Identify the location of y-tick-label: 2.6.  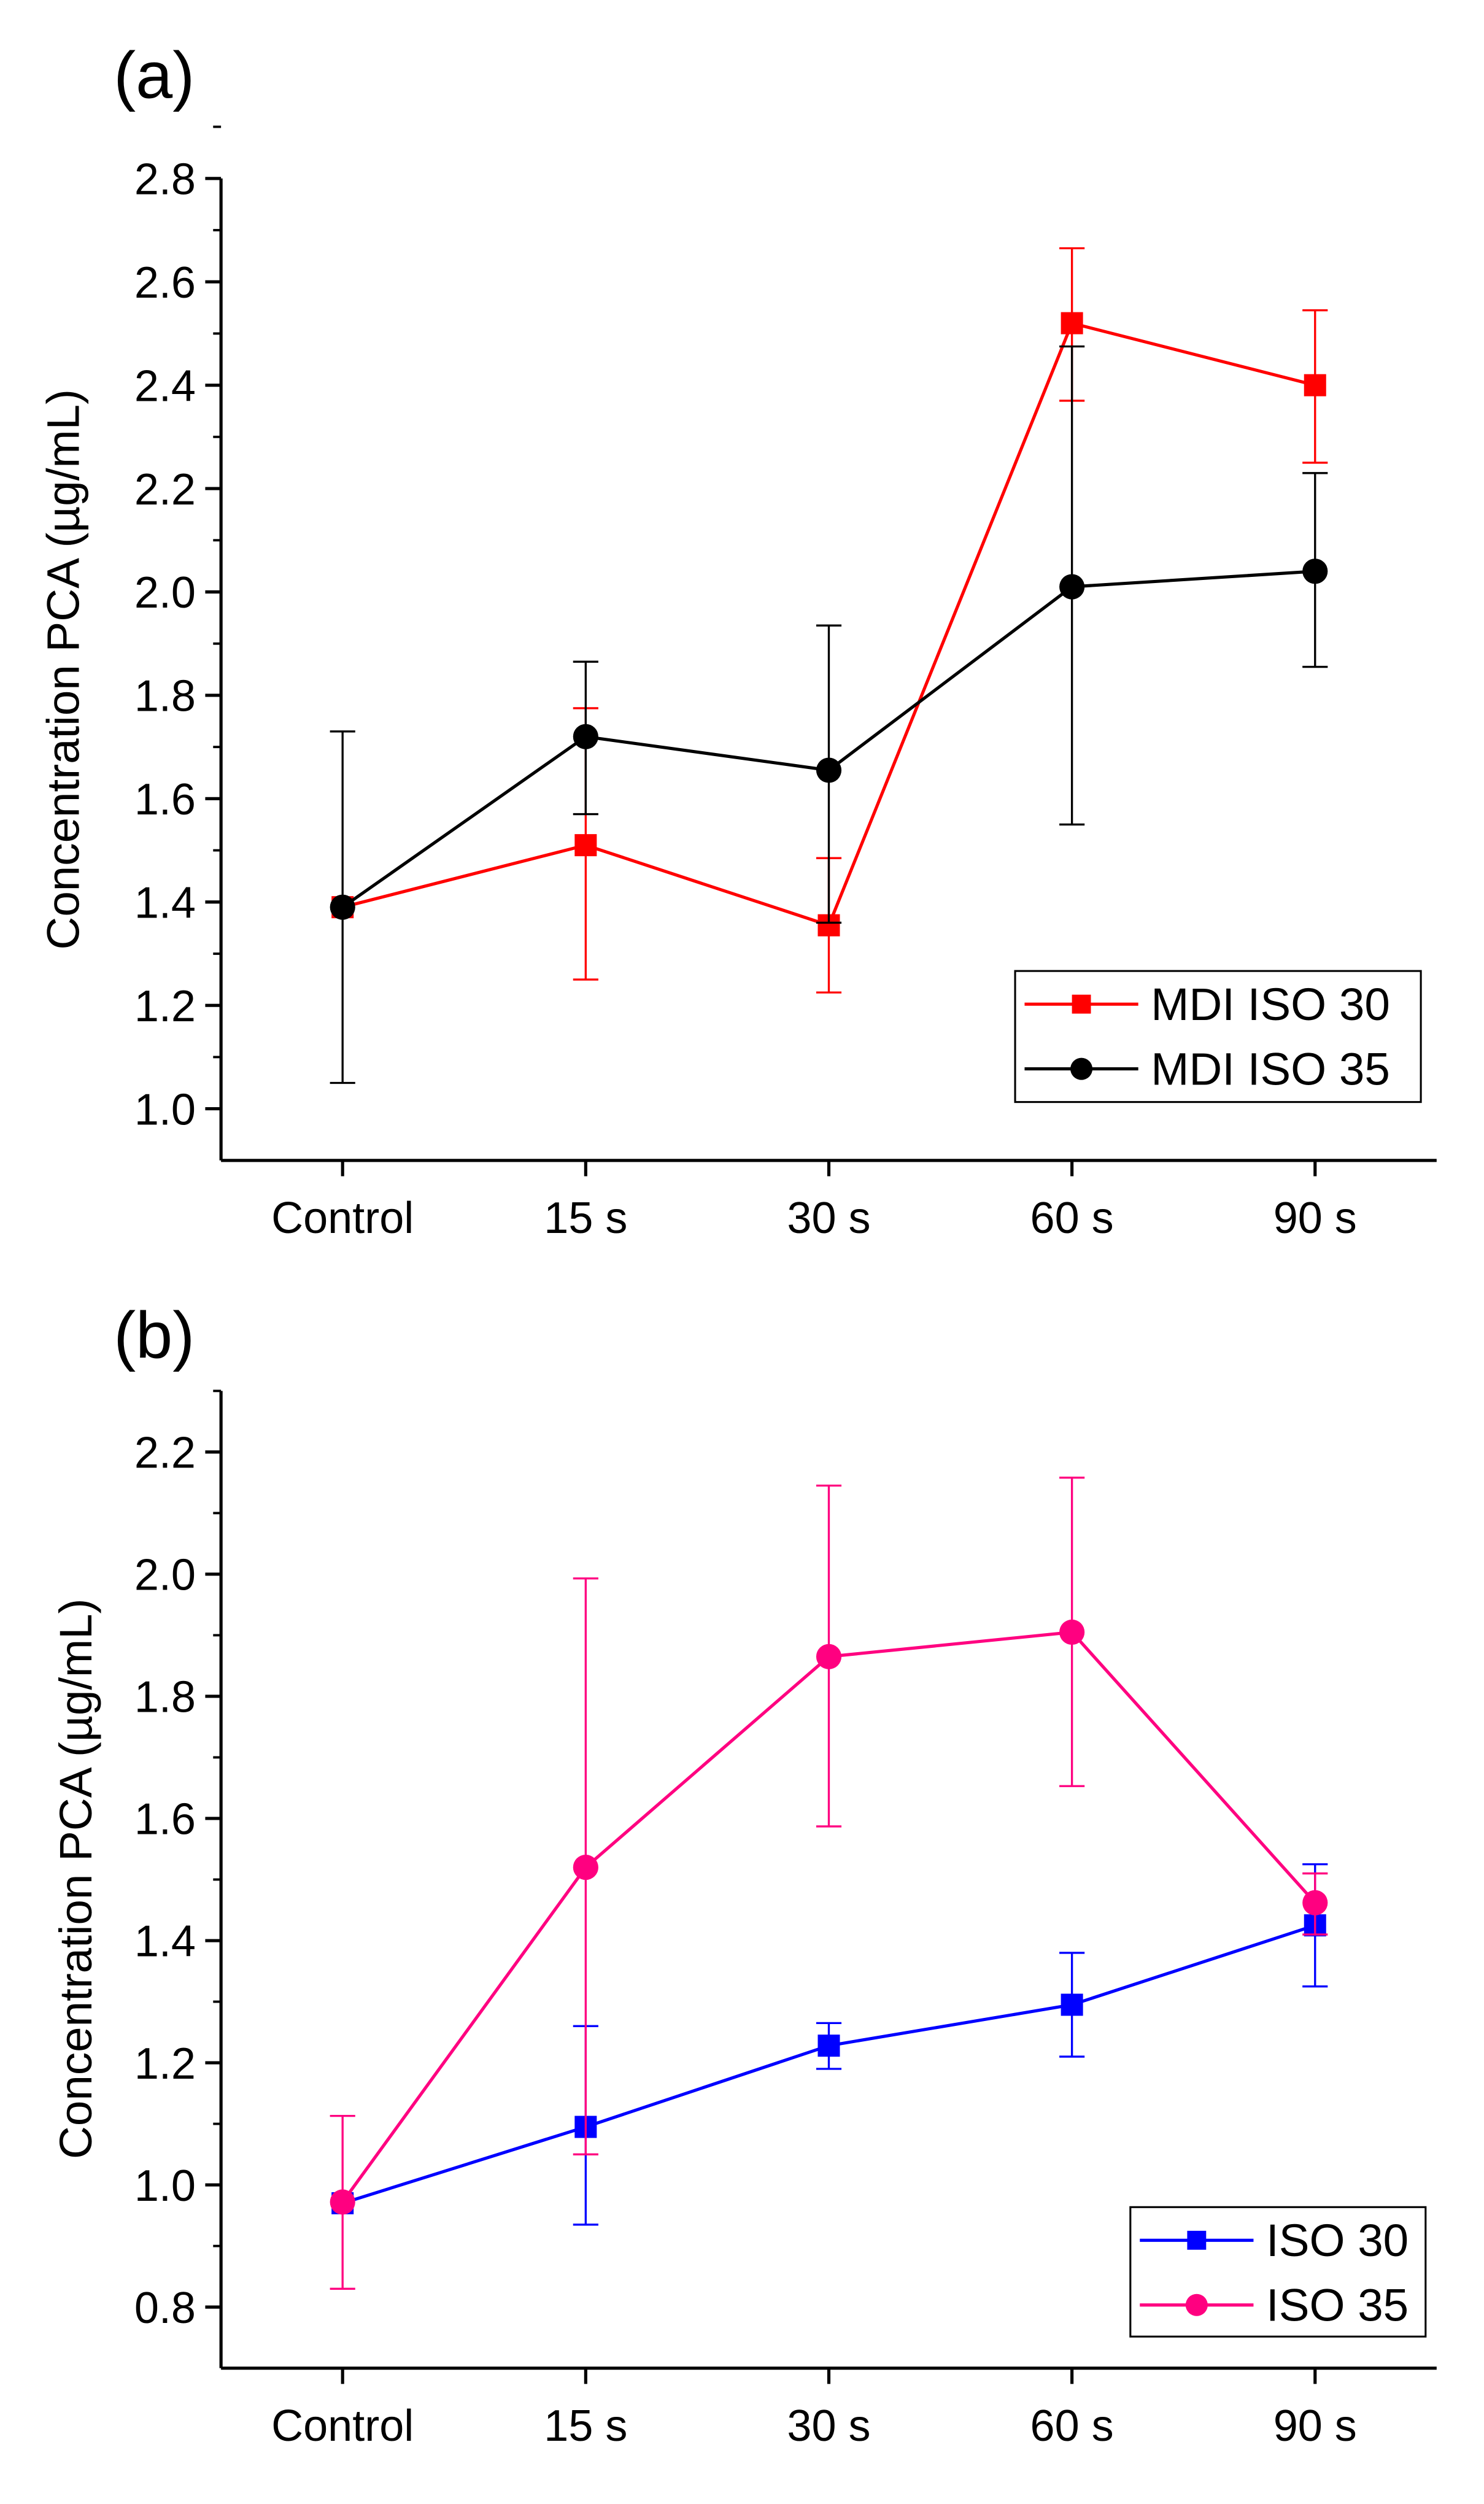
(165, 282).